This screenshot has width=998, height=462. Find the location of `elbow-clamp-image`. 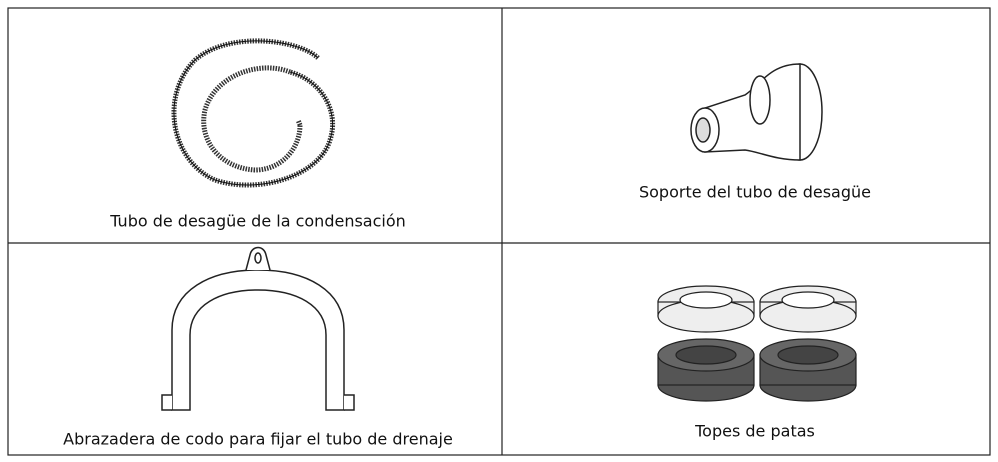

elbow-clamp-image is located at coordinates (258, 328).